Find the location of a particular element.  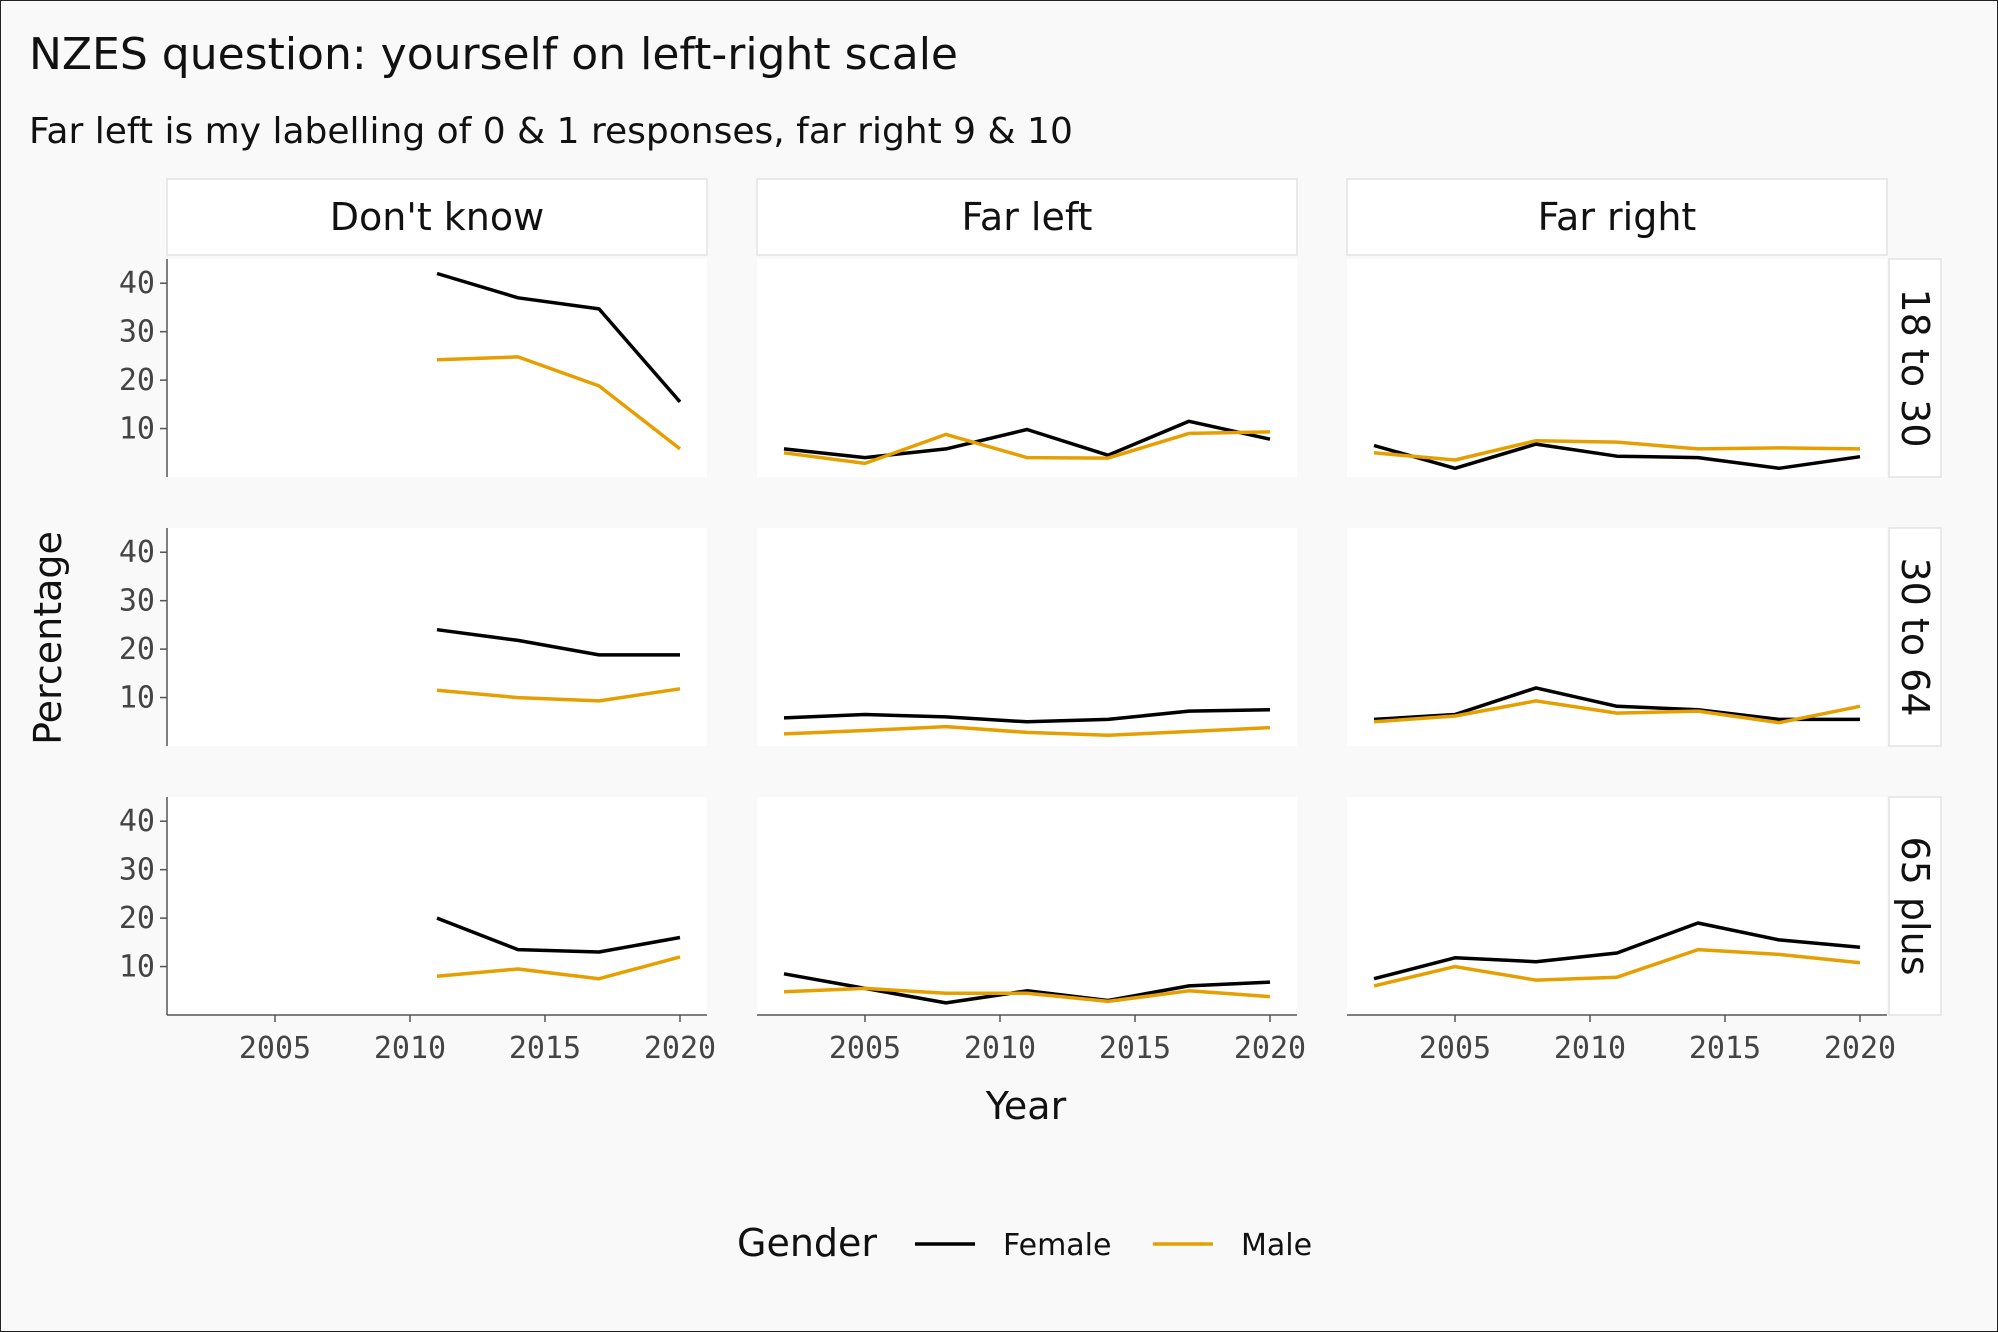

facet-strip-label: Don't know is located at coordinates (437, 217).